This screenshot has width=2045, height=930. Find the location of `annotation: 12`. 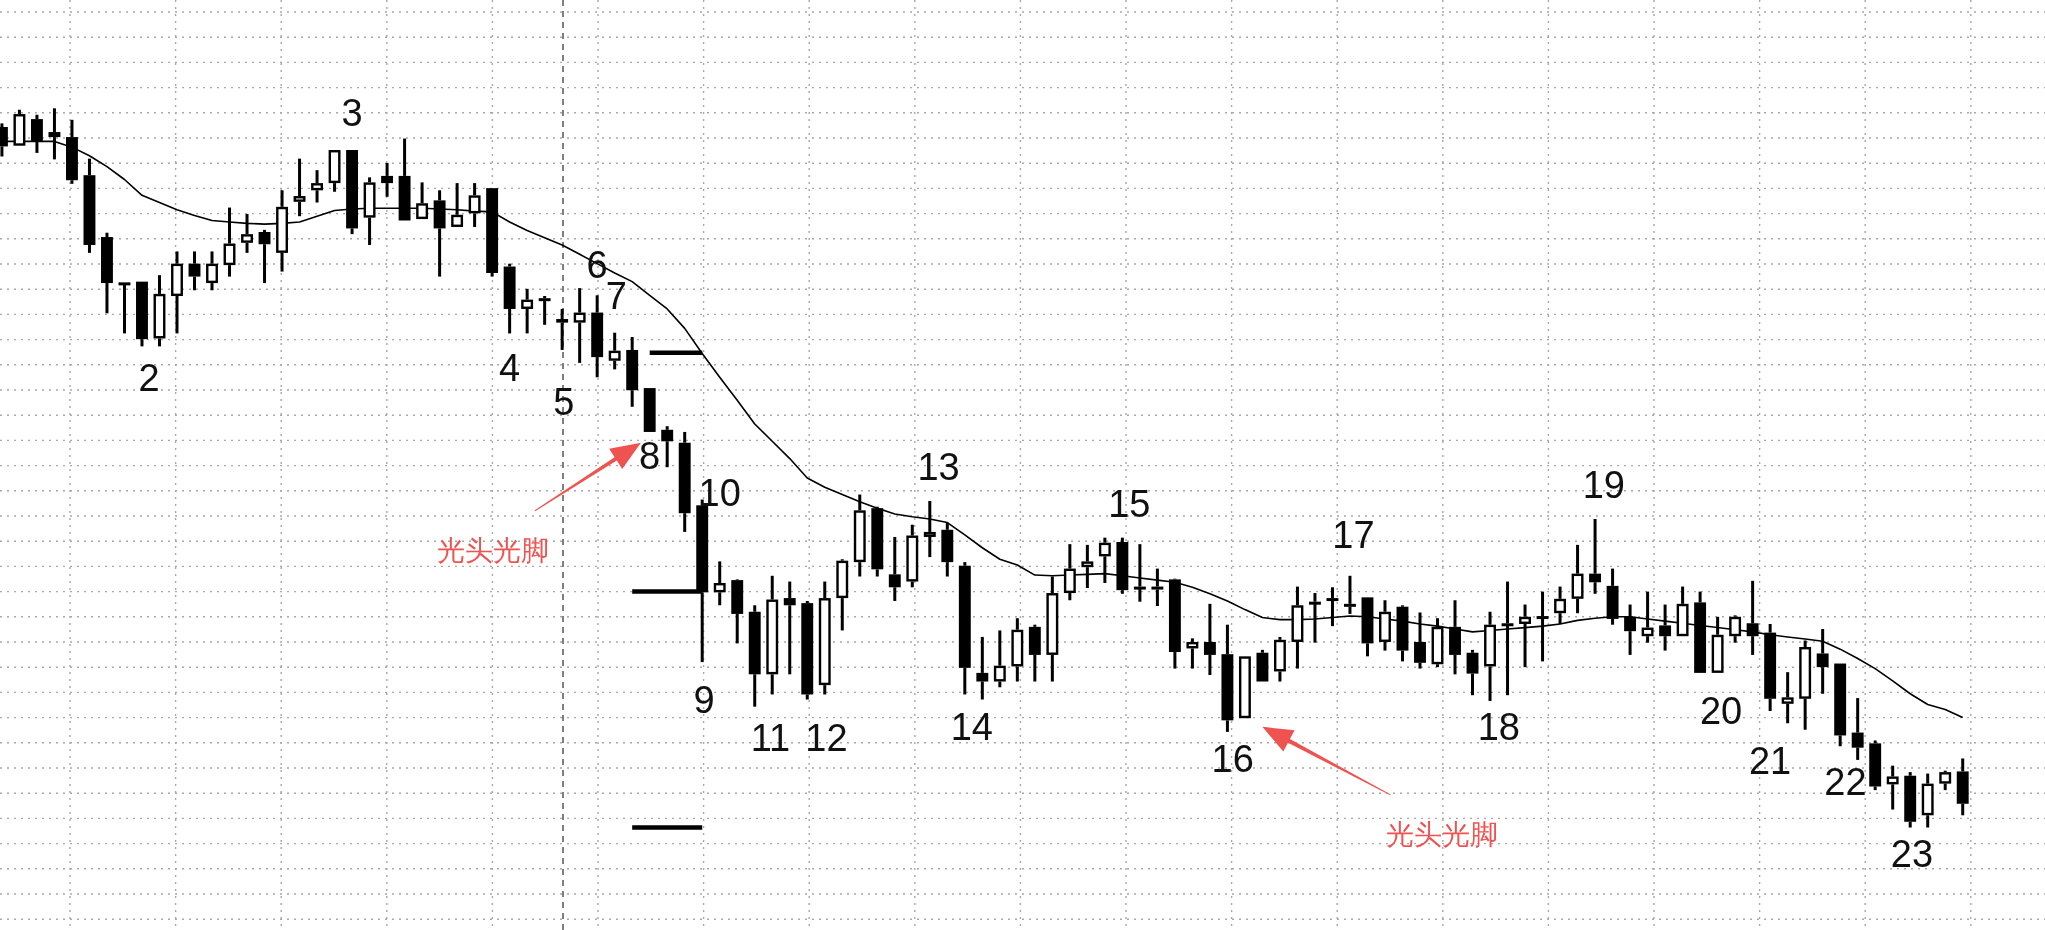

annotation: 12 is located at coordinates (826, 738).